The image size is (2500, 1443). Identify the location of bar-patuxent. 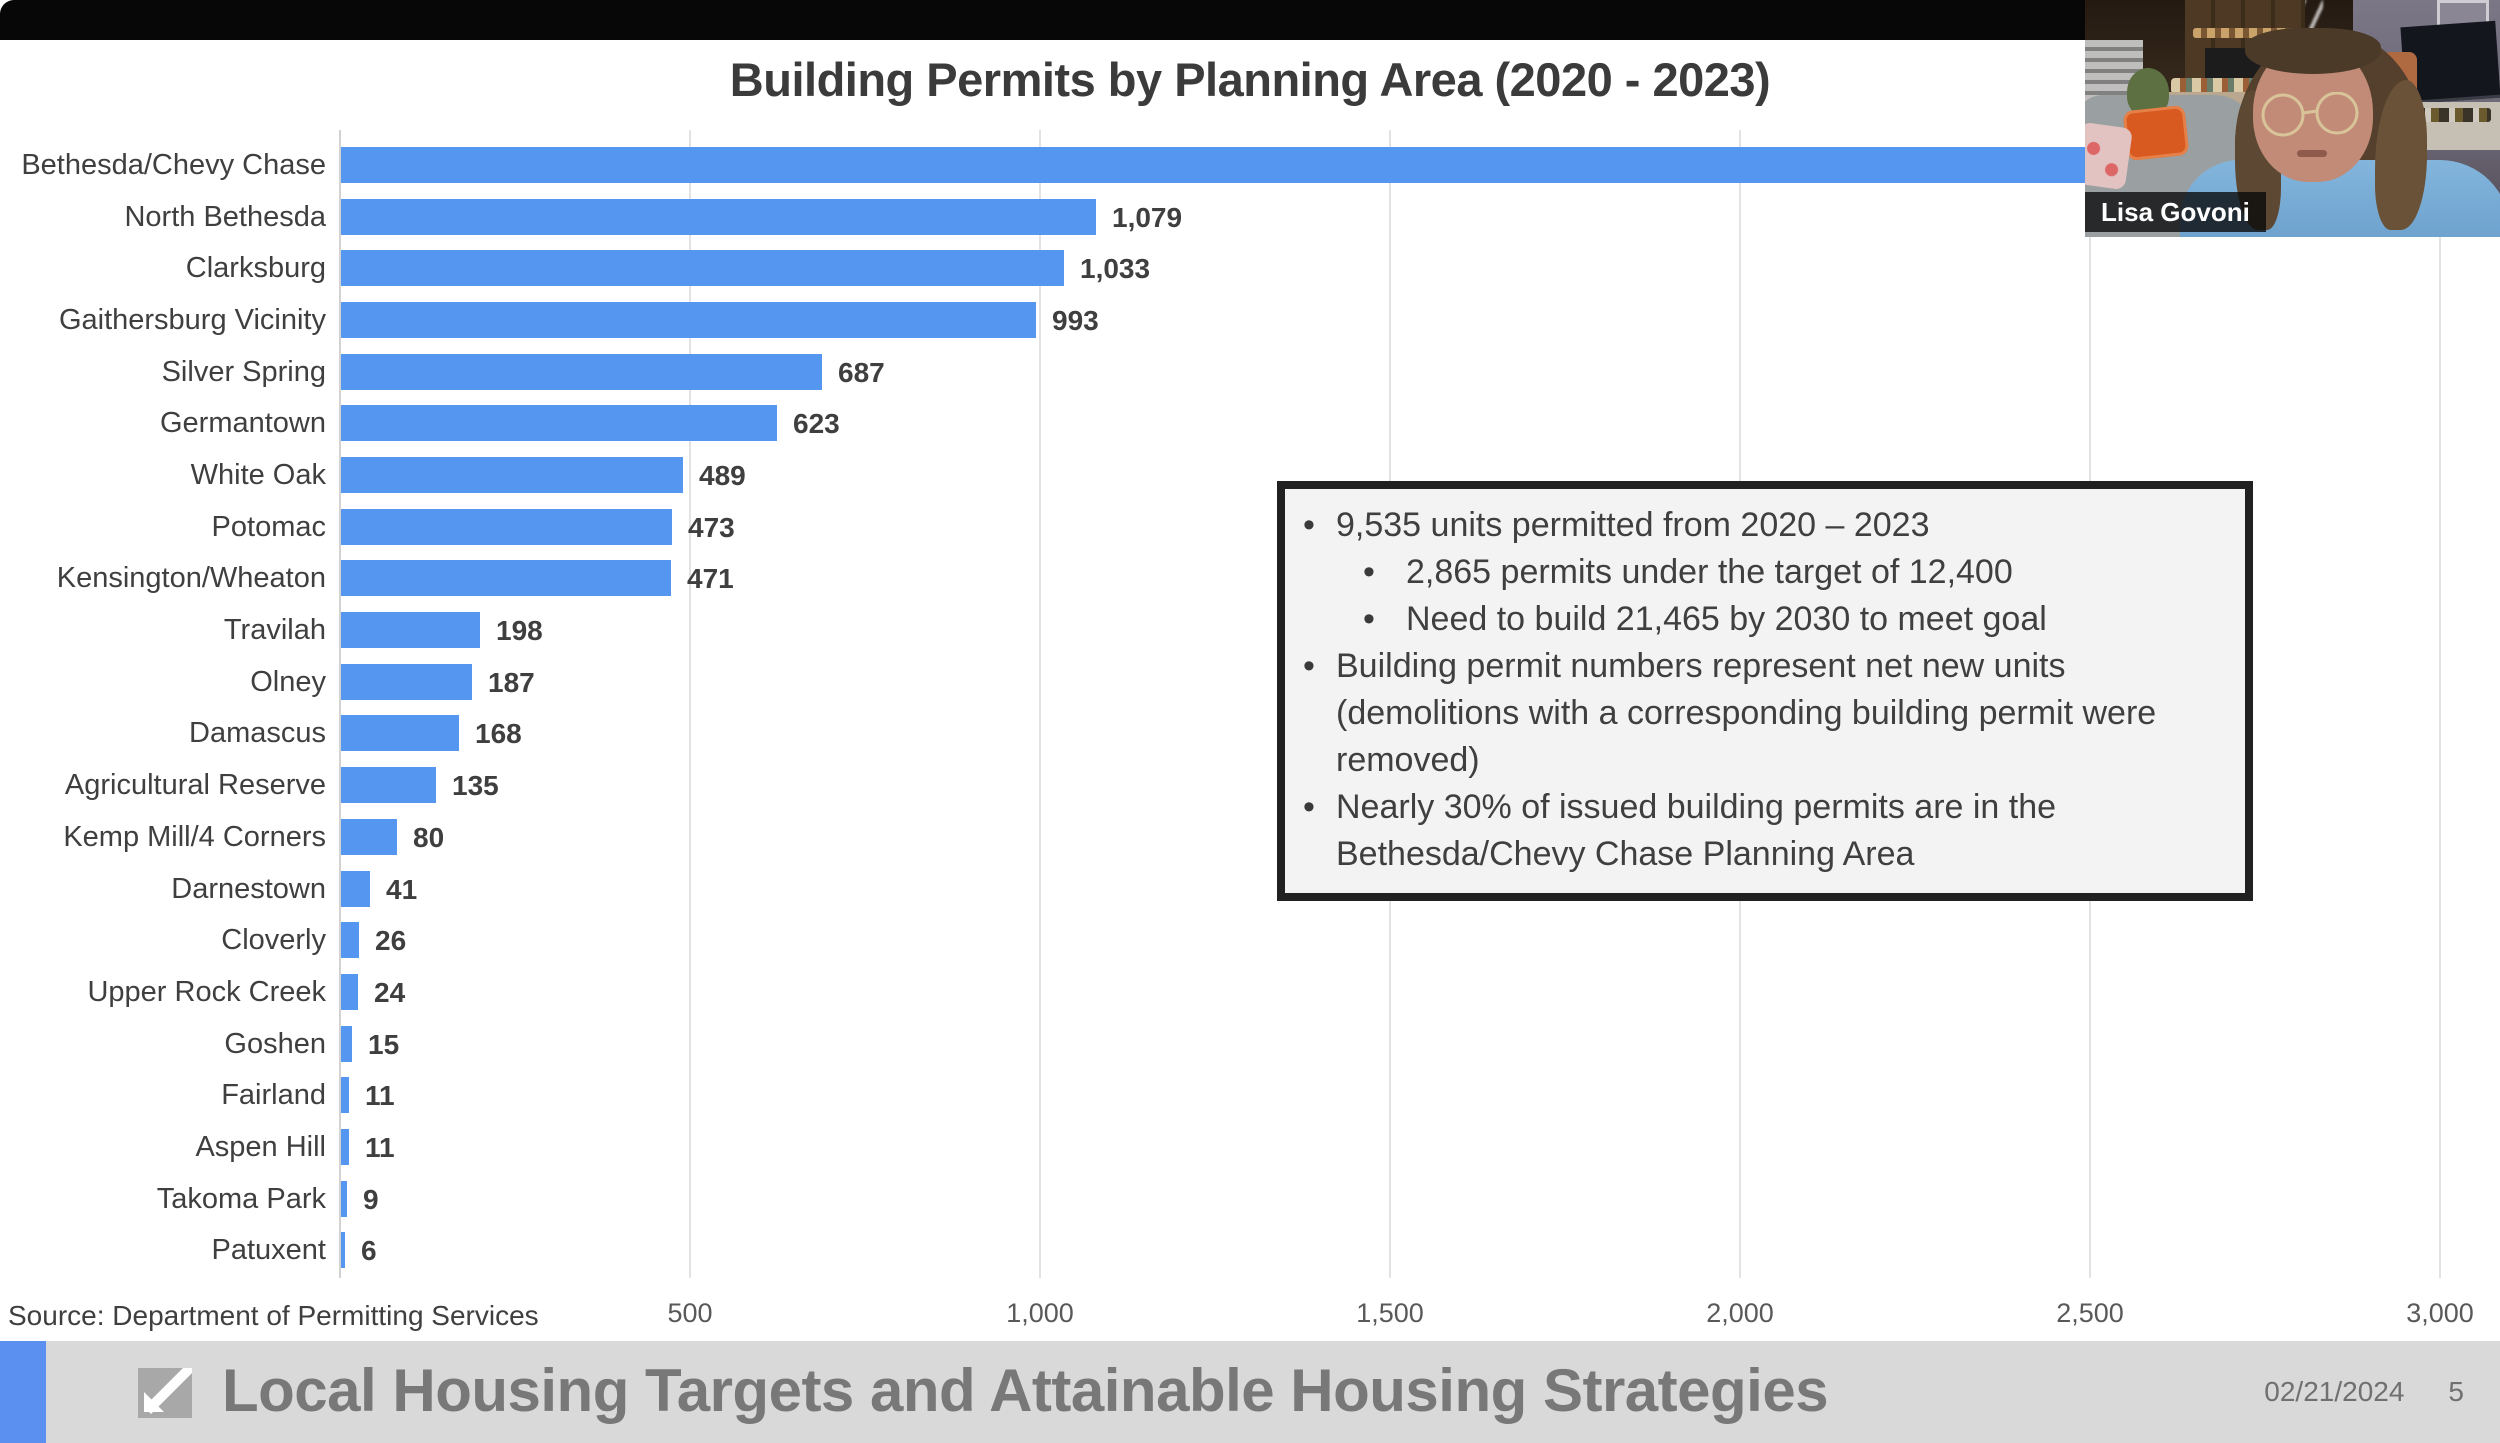
(343, 1250).